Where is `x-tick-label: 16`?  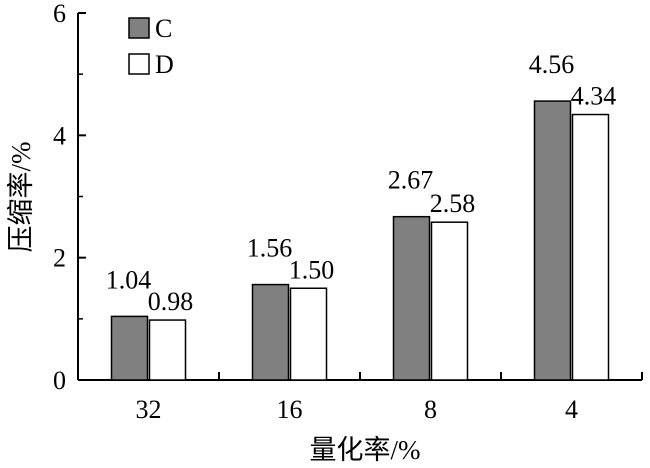 x-tick-label: 16 is located at coordinates (290, 409).